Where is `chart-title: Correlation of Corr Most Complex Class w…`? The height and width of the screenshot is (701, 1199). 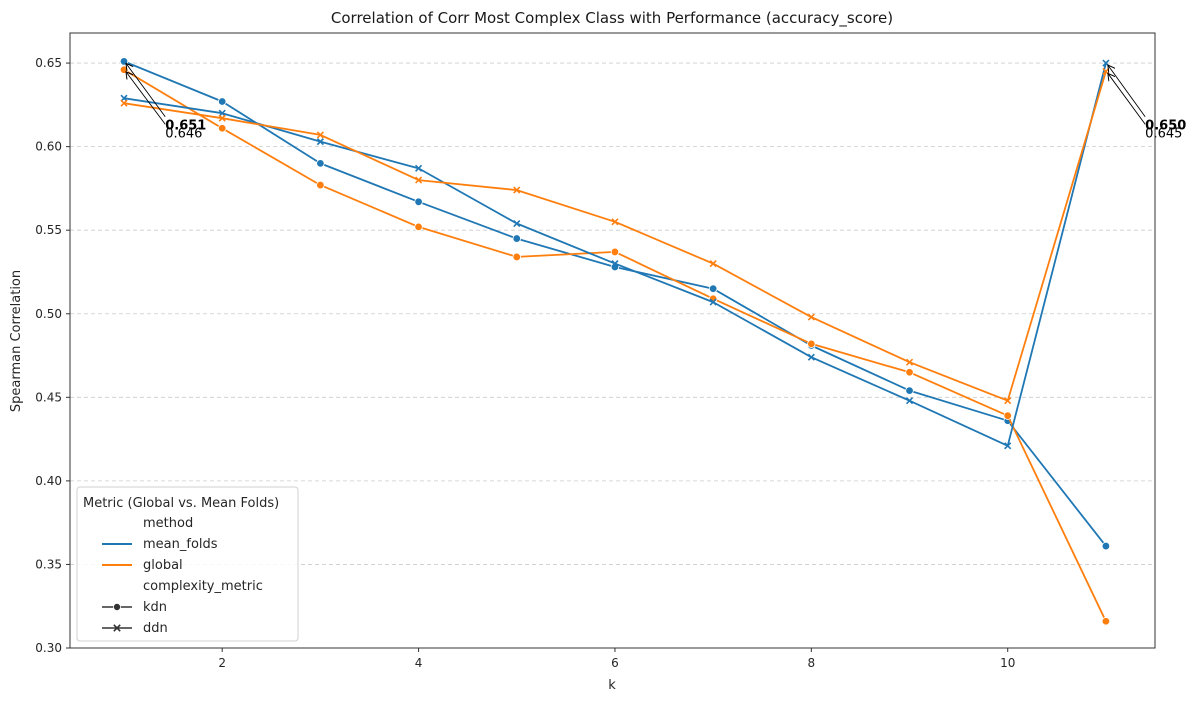 chart-title: Correlation of Corr Most Complex Class w… is located at coordinates (612, 18).